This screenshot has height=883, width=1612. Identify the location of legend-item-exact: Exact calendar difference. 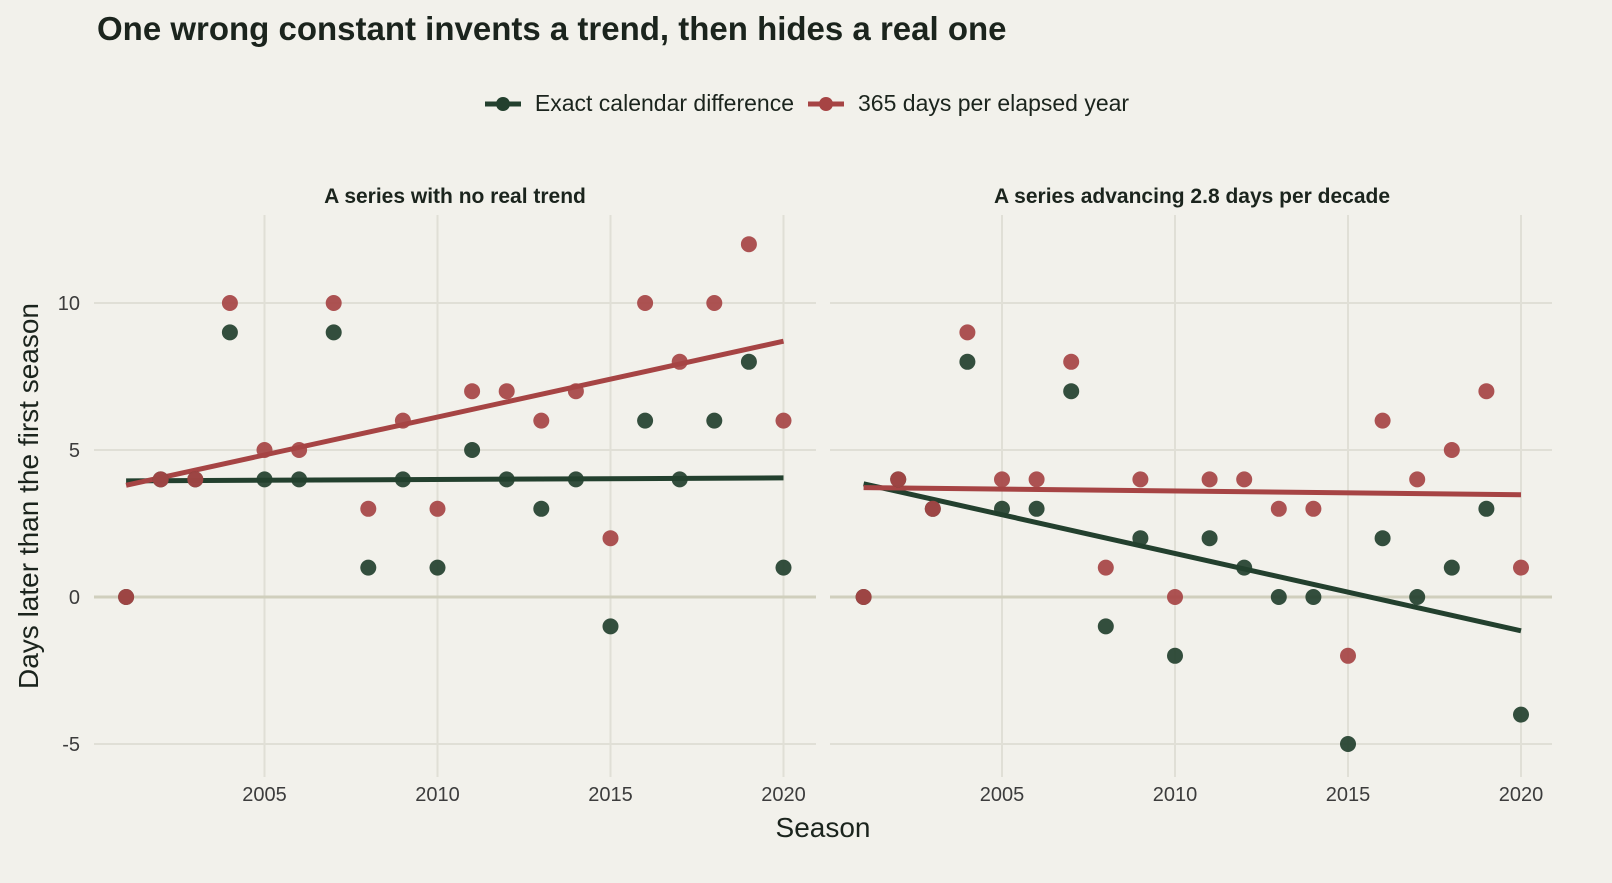
(638, 103).